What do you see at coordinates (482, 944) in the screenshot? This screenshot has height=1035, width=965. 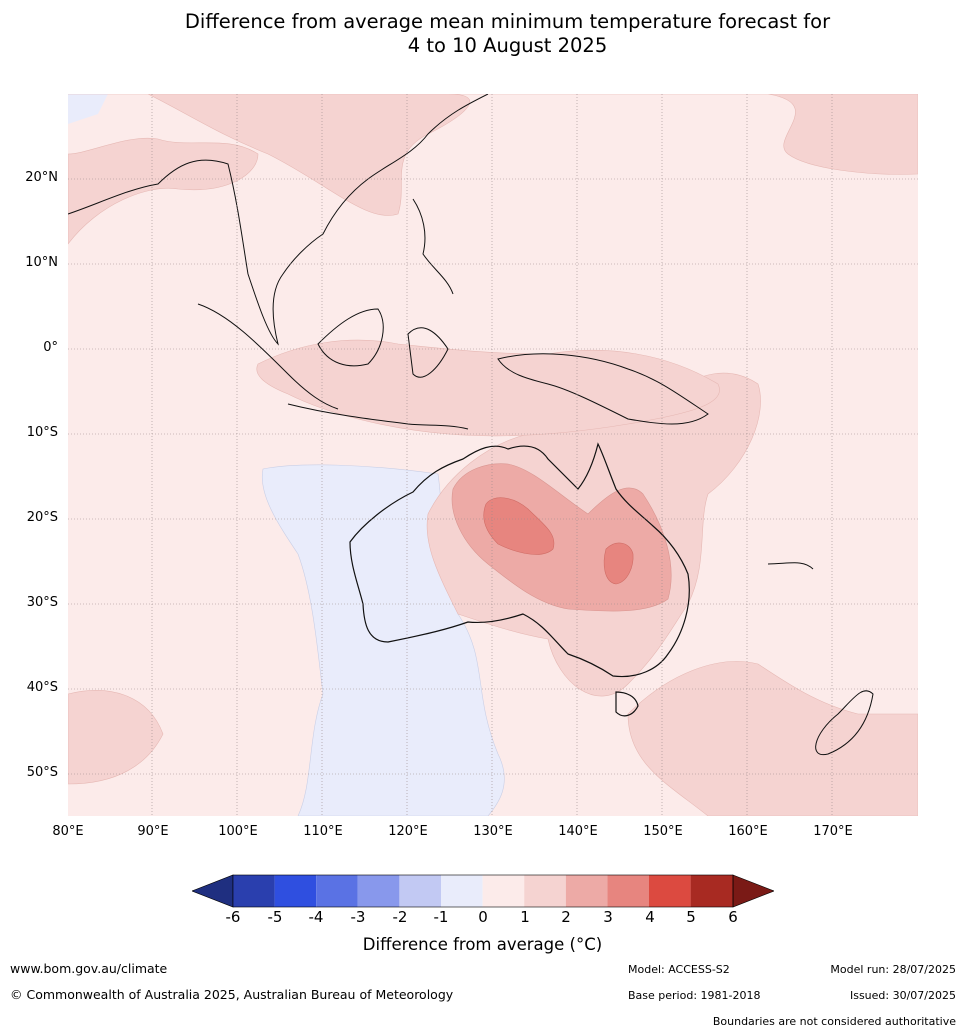 I see `colorbar-label: Difference from average (°C)` at bounding box center [482, 944].